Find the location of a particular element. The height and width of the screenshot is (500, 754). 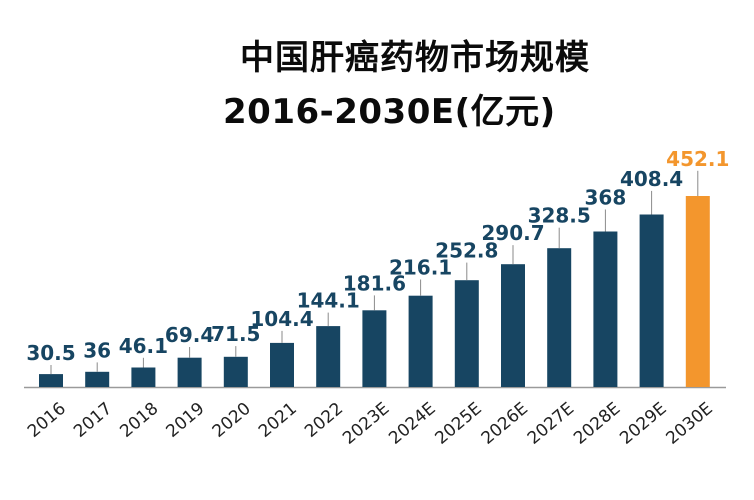

bar-2020 is located at coordinates (235, 371).